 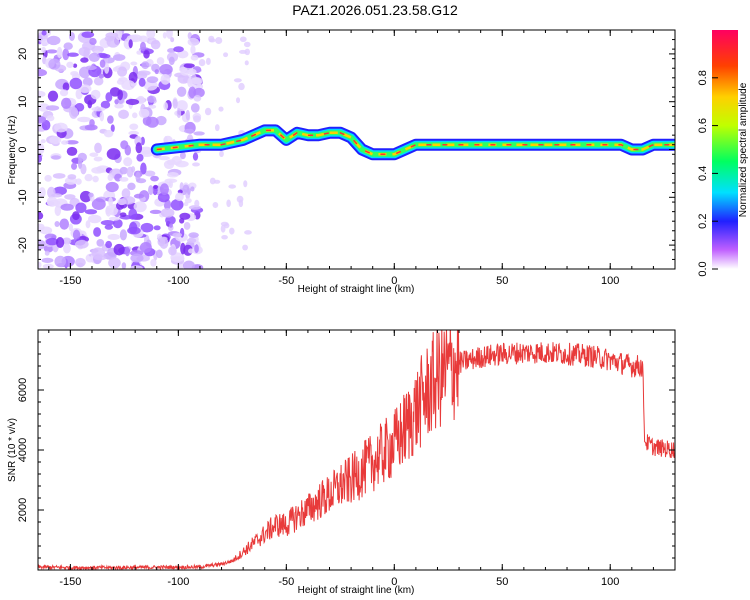 What do you see at coordinates (12, 450) in the screenshot?
I see `snr-y-label: SNR (10 * v/v)` at bounding box center [12, 450].